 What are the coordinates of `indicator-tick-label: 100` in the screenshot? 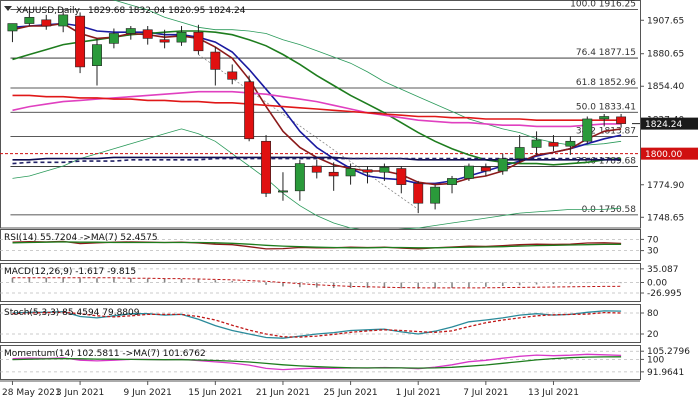 It's located at (655, 360).